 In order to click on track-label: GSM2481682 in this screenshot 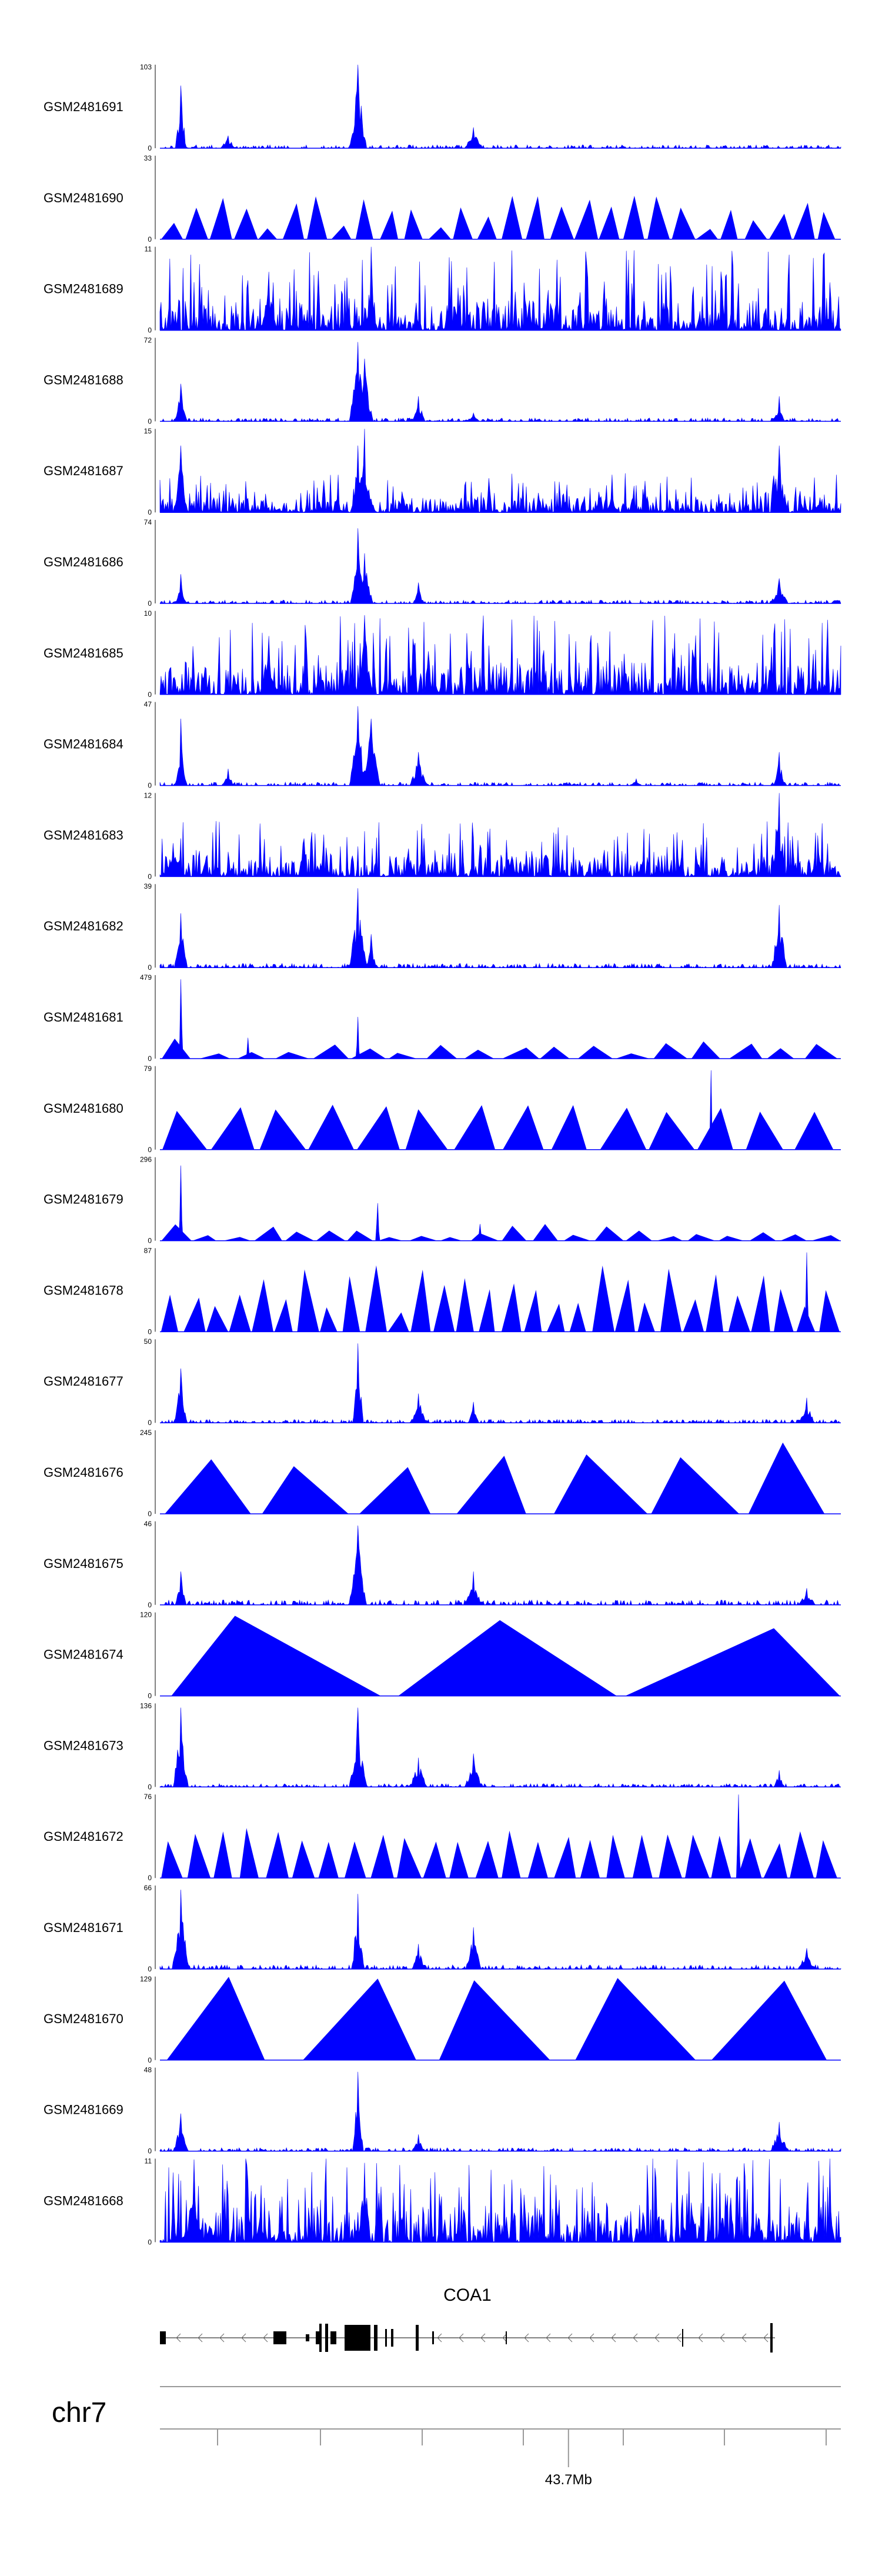, I will do `click(83, 926)`.